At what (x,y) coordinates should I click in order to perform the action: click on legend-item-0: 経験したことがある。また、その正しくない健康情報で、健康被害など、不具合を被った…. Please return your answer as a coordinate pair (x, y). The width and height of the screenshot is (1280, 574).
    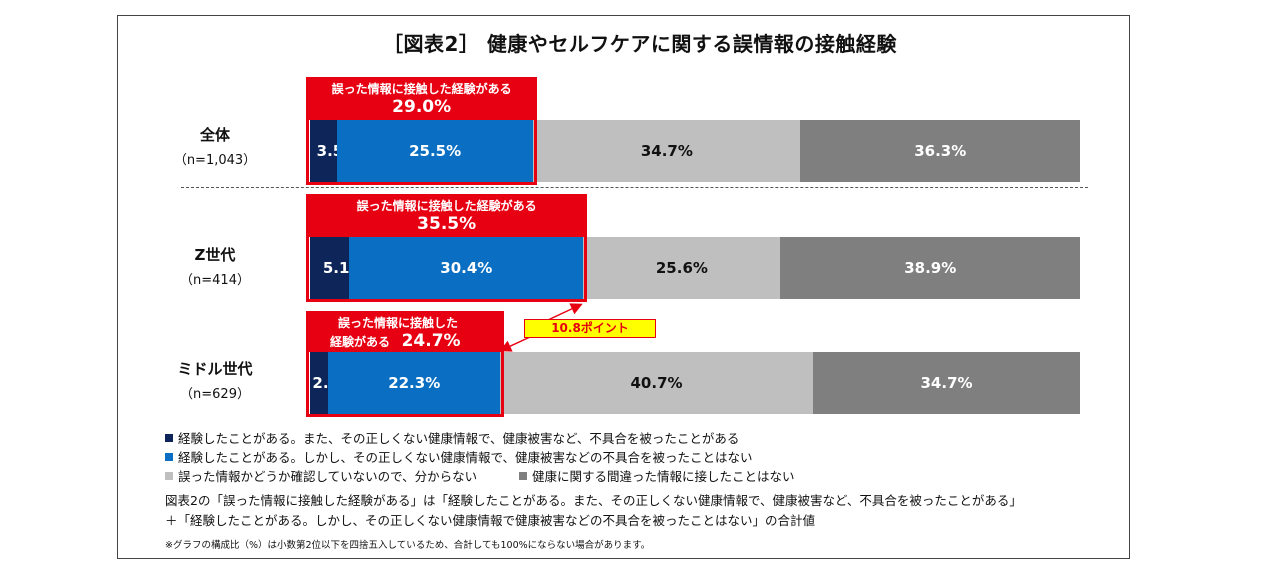
    Looking at the image, I should click on (452, 437).